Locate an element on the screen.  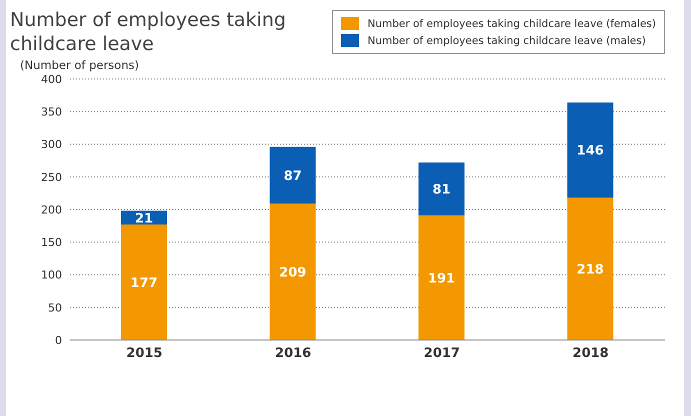
legend-label: Number of employees taking childcare leave (females) is located at coordinates (511, 24).